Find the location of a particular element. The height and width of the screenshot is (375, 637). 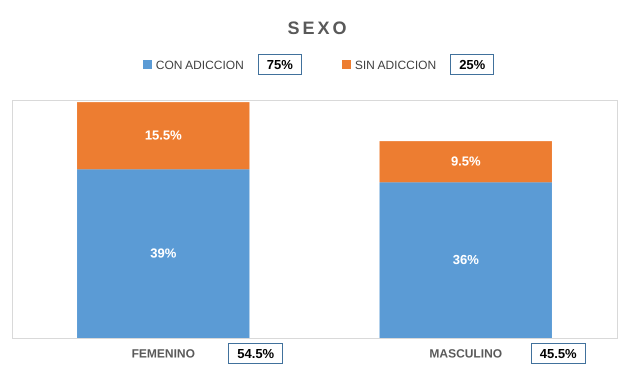

legend-label: SIN ADICCION is located at coordinates (395, 65).